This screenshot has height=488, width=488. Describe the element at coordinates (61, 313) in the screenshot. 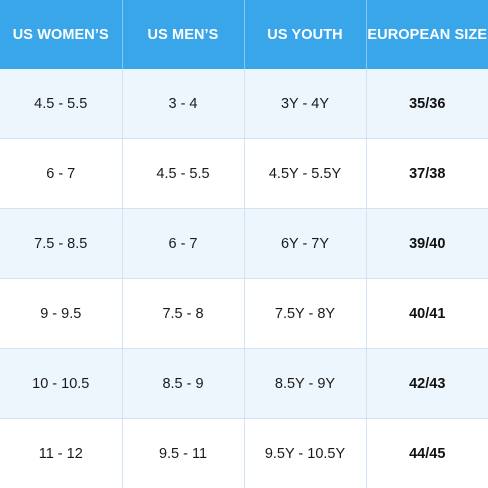

I see `cell-us-womens: 9 - 9.5` at that location.